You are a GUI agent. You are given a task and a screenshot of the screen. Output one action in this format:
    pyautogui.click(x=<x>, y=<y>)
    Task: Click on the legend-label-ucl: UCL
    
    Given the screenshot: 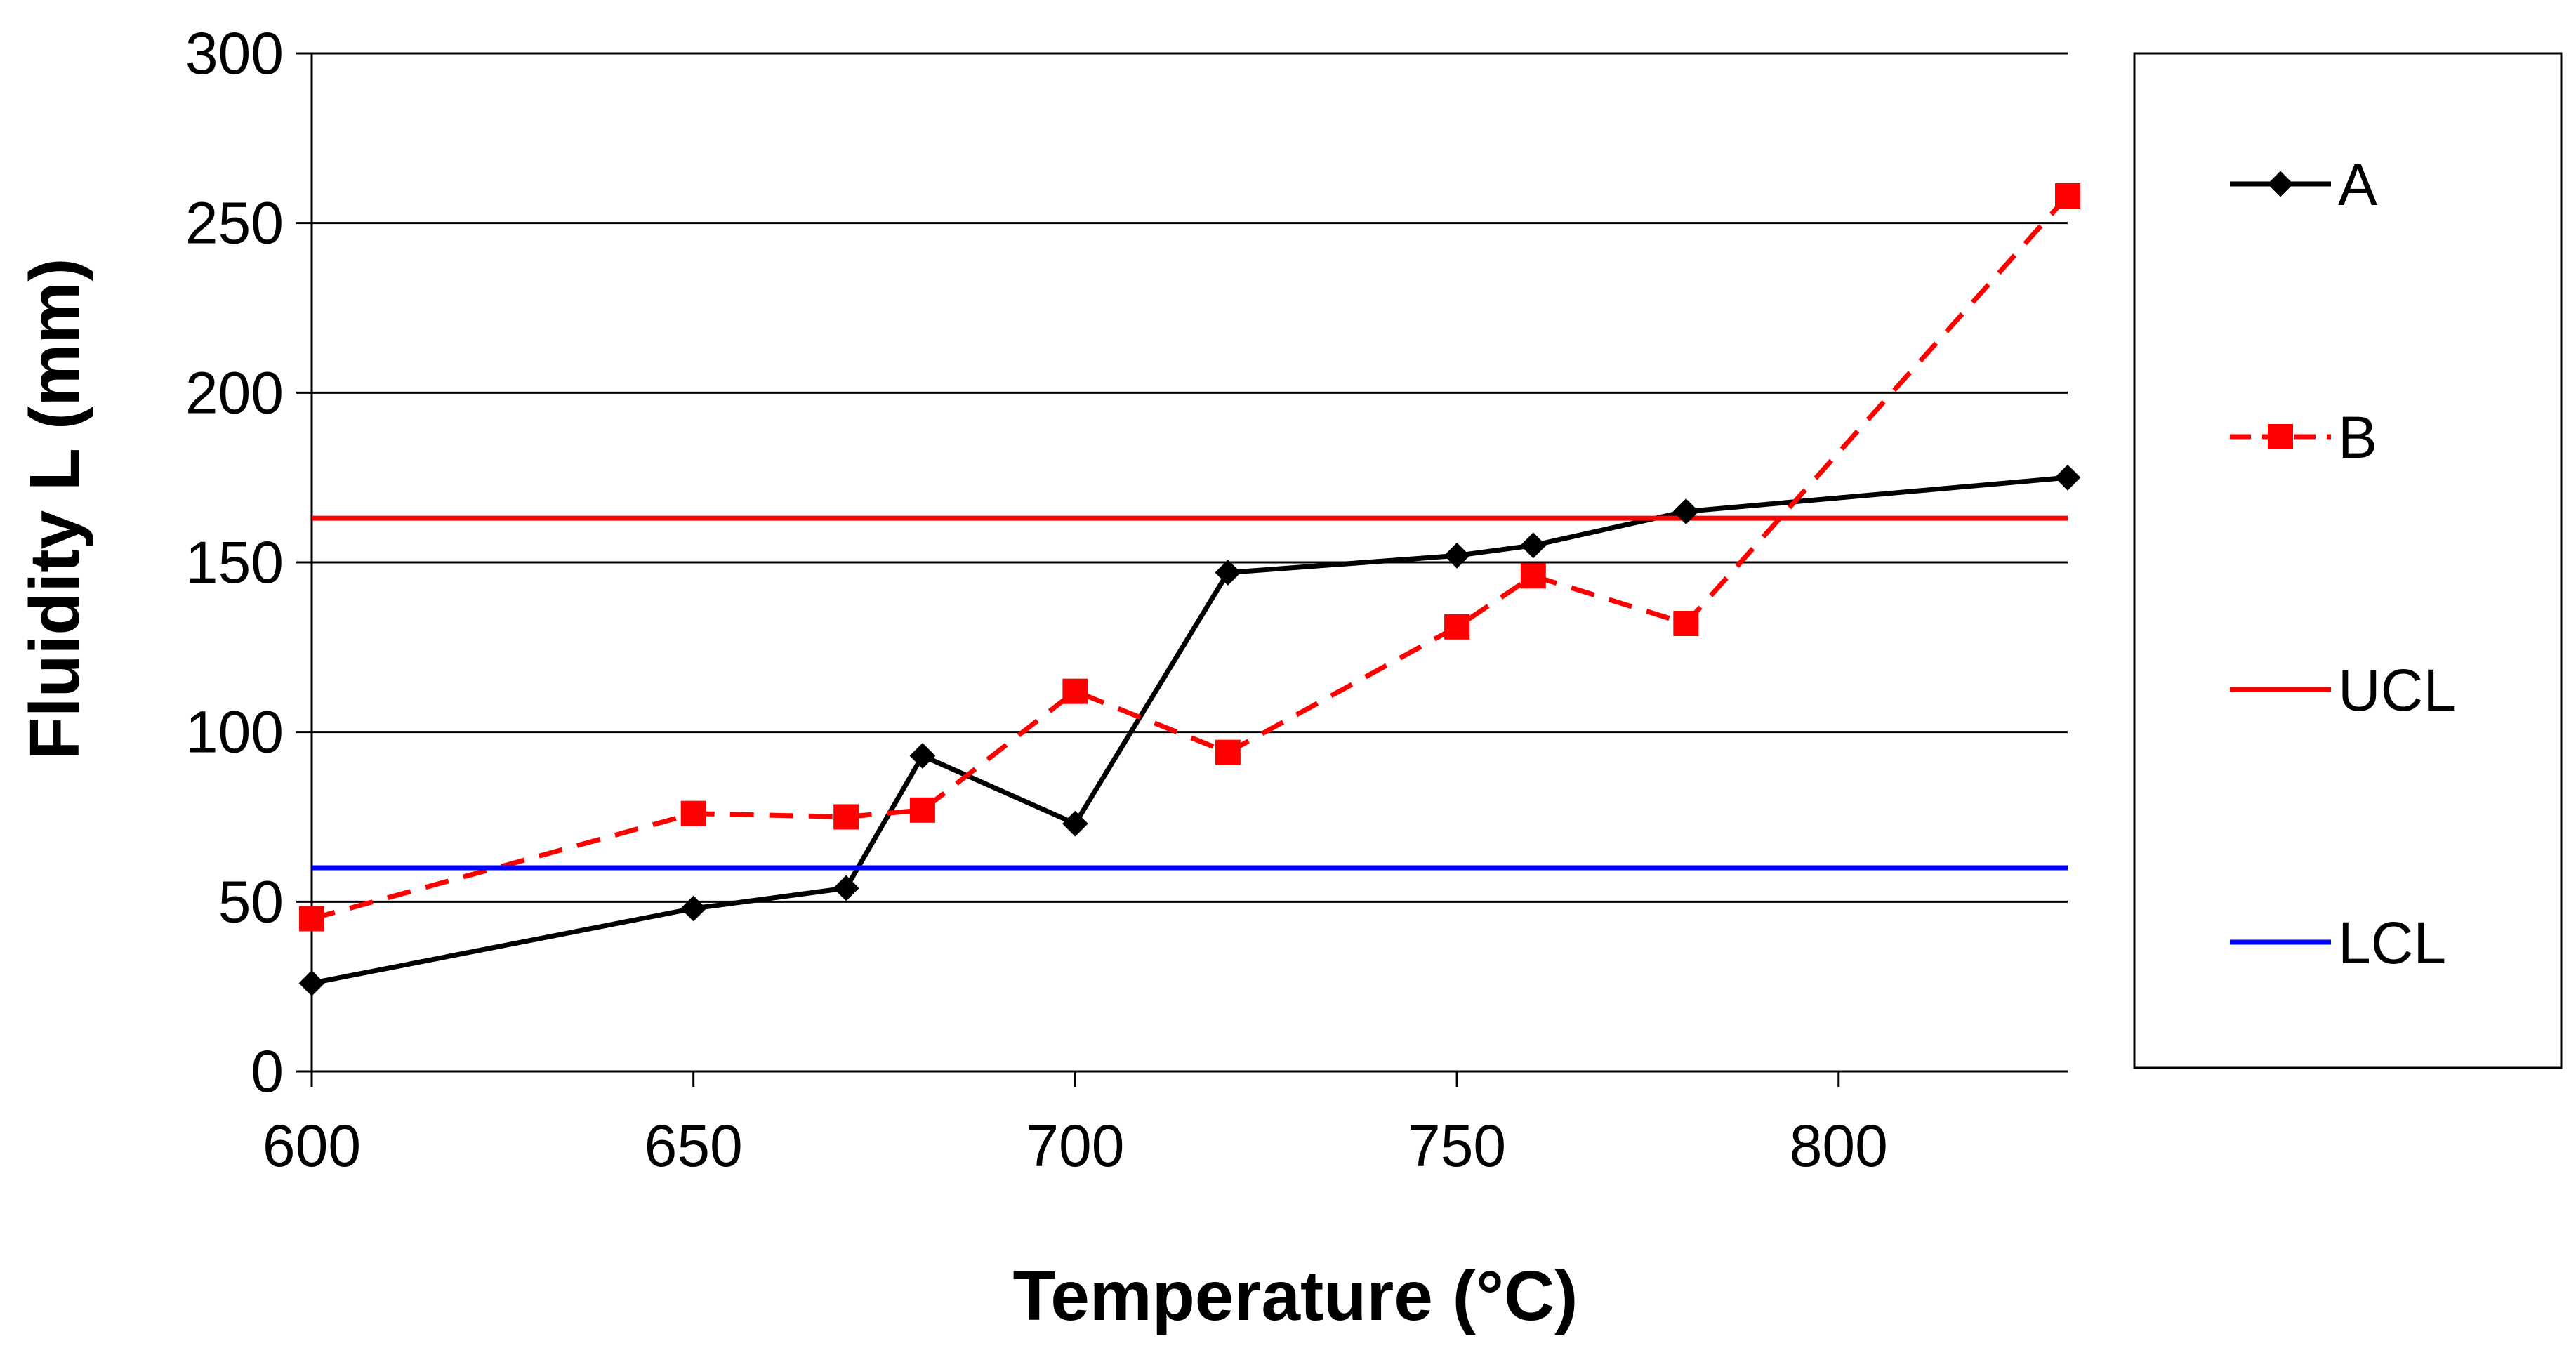 What is the action you would take?
    pyautogui.click(x=2397, y=690)
    